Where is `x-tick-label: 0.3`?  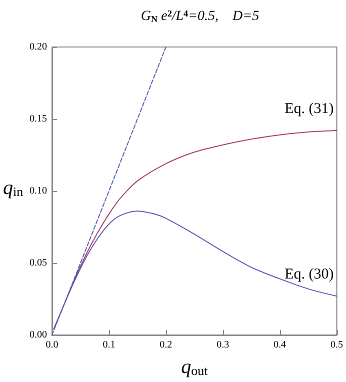
x-tick-label: 0.3 is located at coordinates (223, 345).